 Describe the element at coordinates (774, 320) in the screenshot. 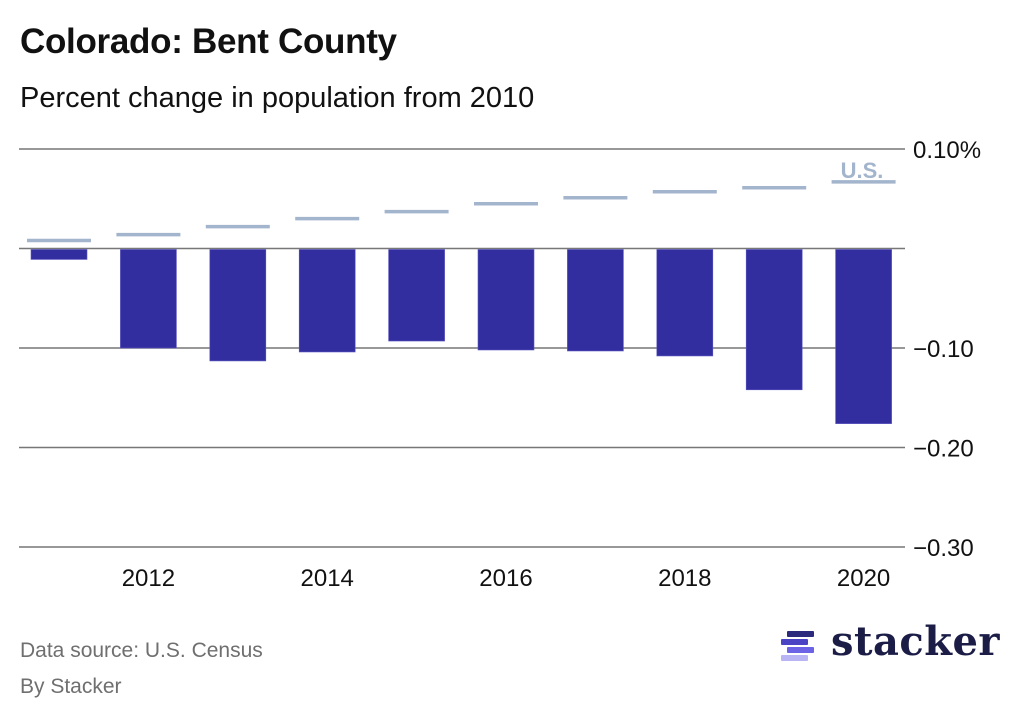

I see `bar-2019` at that location.